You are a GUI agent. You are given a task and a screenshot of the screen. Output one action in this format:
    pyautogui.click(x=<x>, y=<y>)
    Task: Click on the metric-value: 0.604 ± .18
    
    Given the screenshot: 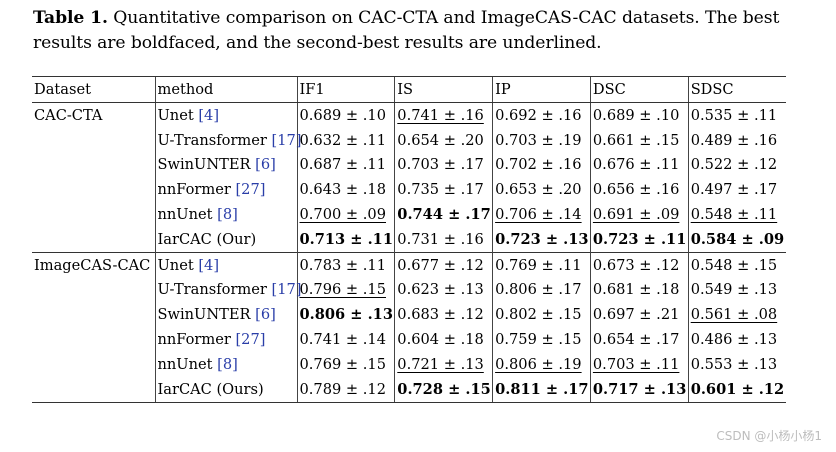 What is the action you would take?
    pyautogui.click(x=440, y=340)
    